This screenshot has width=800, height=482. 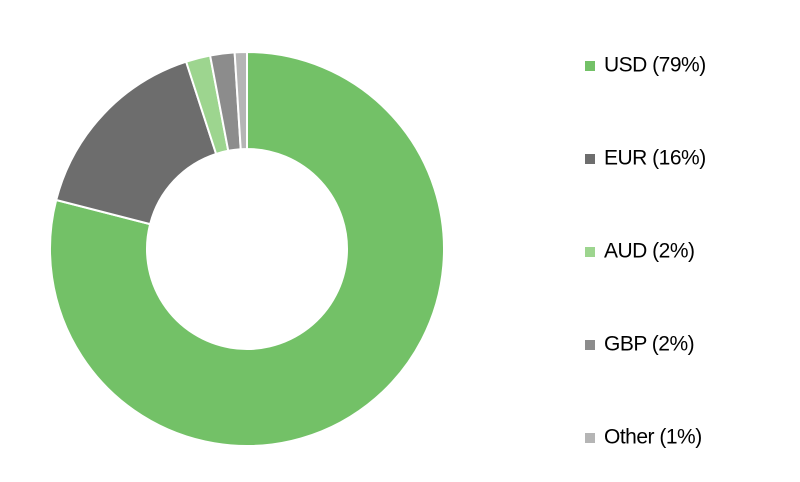 I want to click on legend-label: EUR (16%), so click(x=655, y=158).